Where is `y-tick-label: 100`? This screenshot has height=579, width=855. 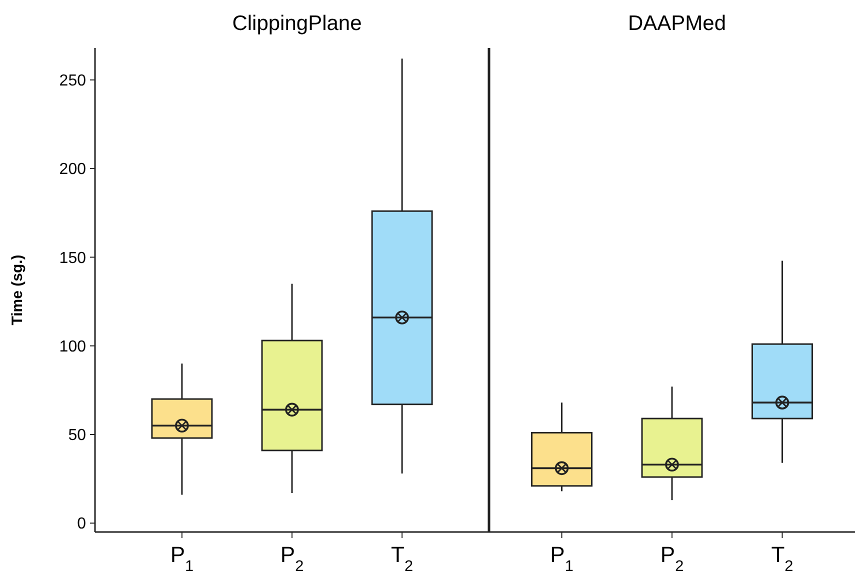 y-tick-label: 100 is located at coordinates (72, 347).